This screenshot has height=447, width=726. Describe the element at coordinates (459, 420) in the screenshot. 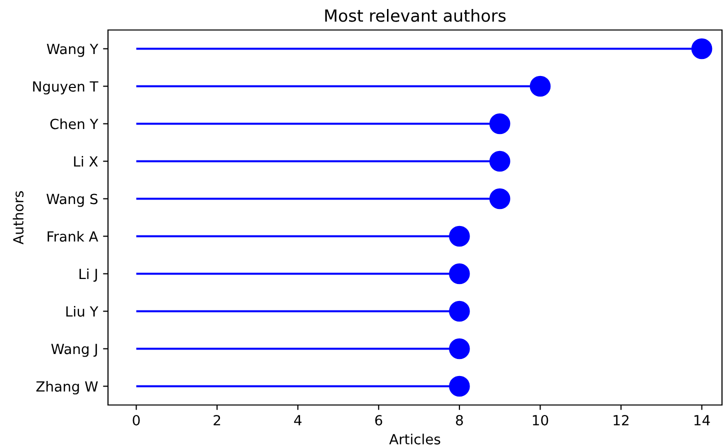

I see `x-tick-label: 8` at that location.